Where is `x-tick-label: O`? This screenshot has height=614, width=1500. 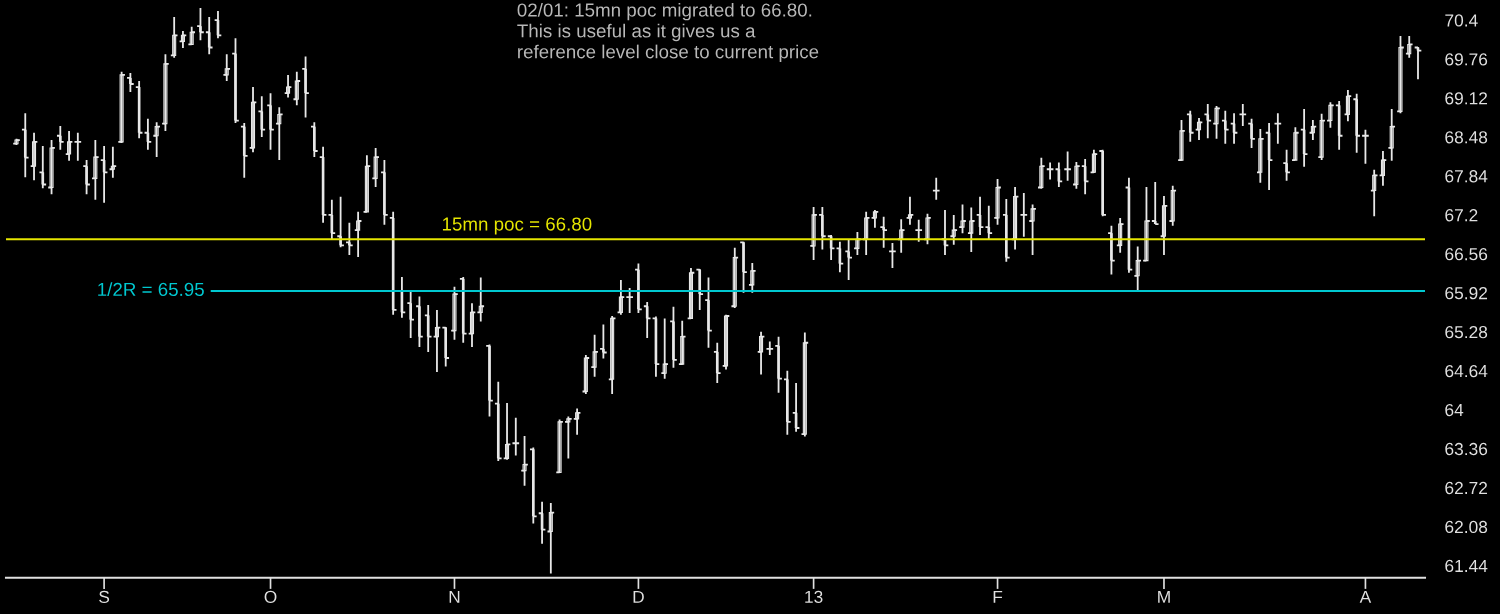 x-tick-label: O is located at coordinates (270, 597).